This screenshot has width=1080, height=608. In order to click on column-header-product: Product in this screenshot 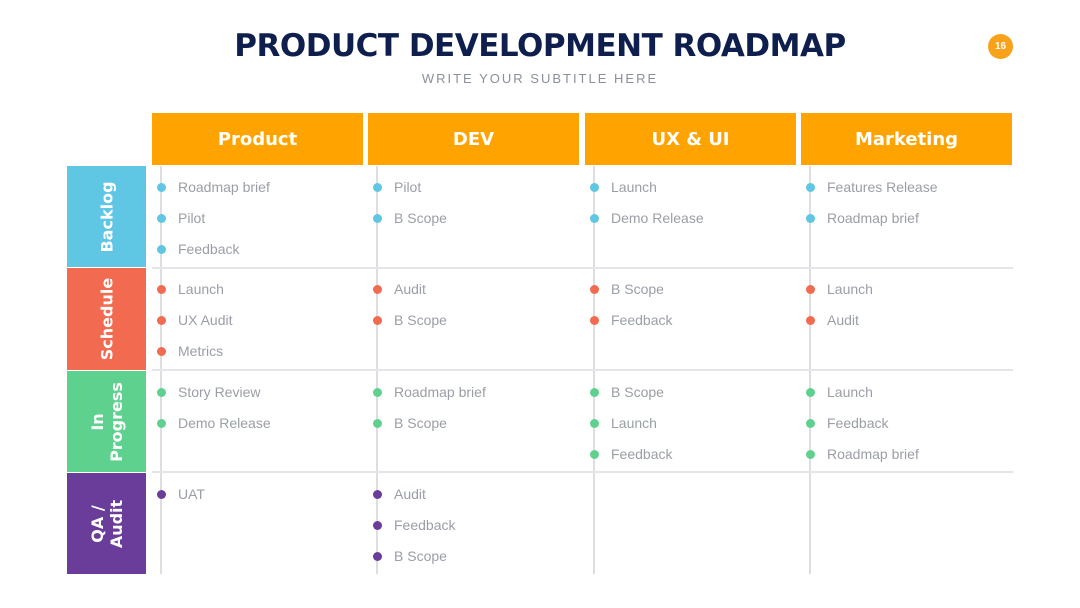, I will do `click(257, 139)`.